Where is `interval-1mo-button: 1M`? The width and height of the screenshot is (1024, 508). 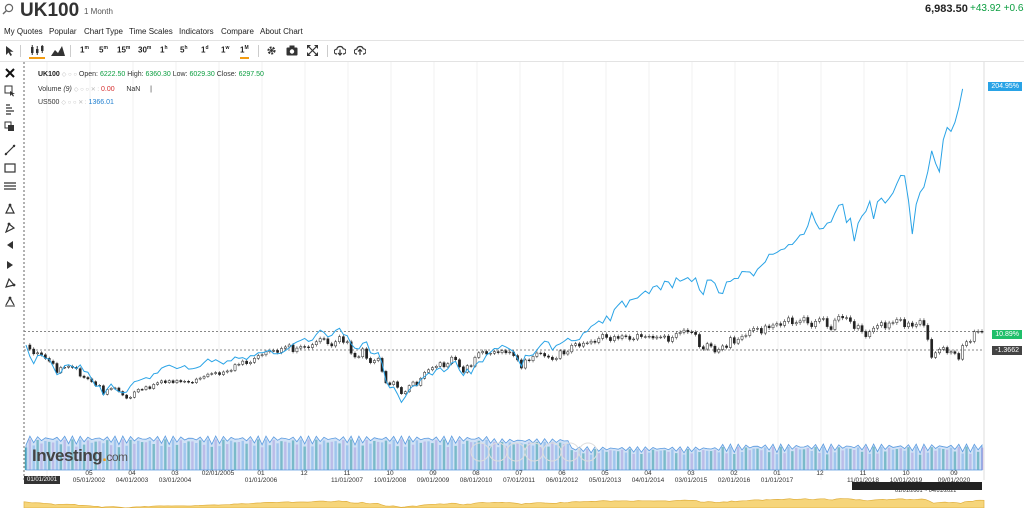 interval-1mo-button: 1M is located at coordinates (244, 52).